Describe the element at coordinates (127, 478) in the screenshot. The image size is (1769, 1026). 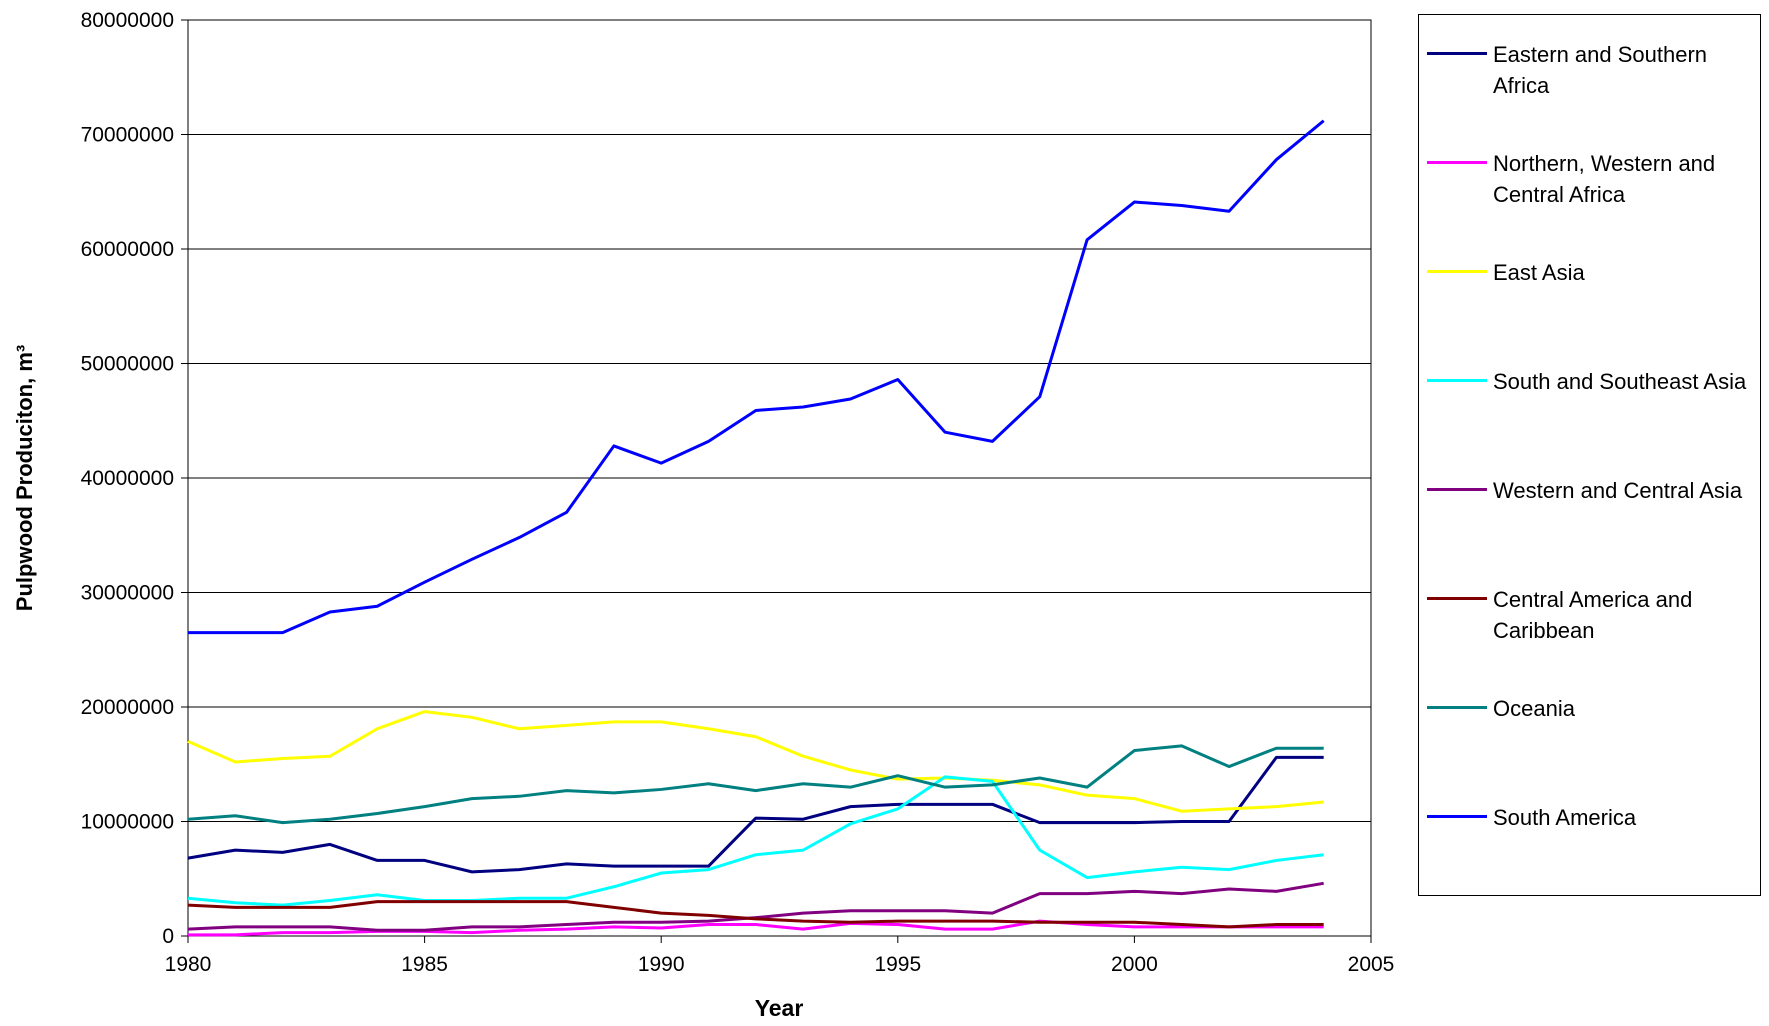
I see `y-tick-label: 40000000` at that location.